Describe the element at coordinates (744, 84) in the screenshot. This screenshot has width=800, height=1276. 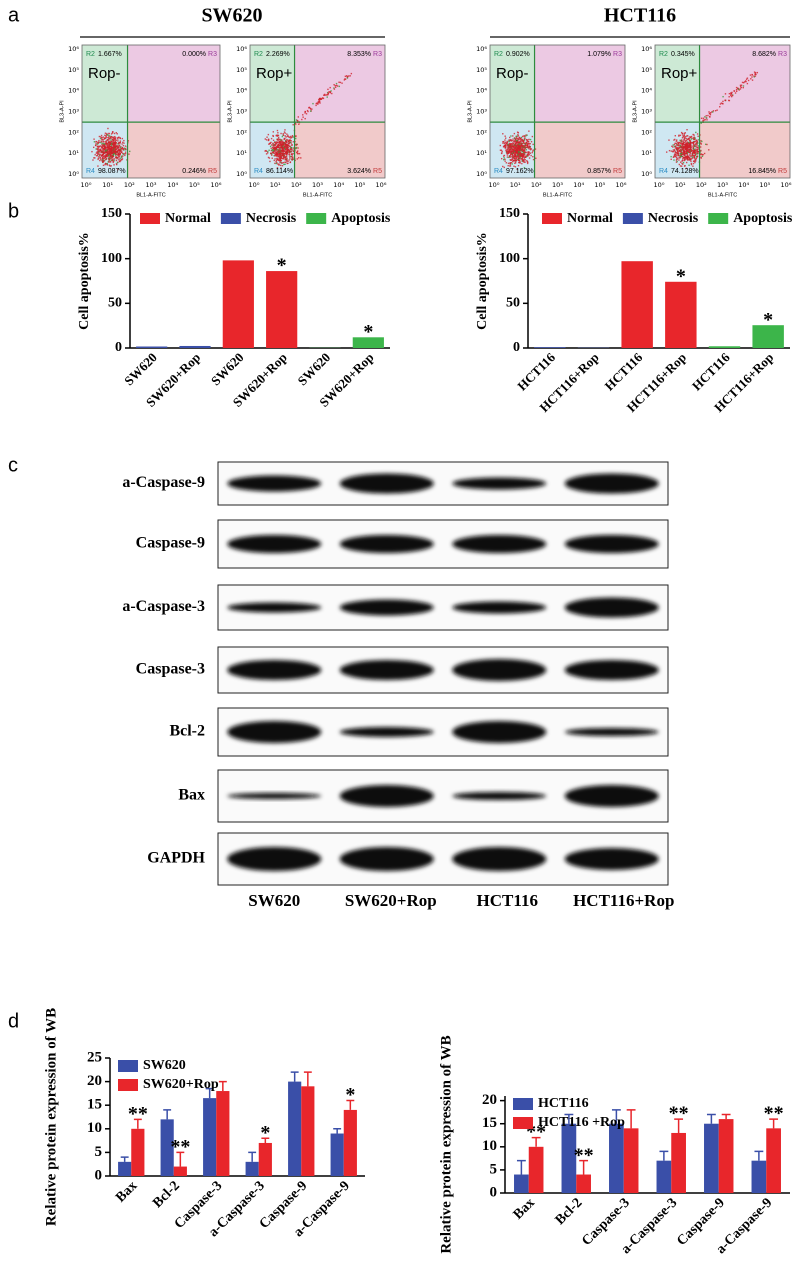
I see `quadrant` at that location.